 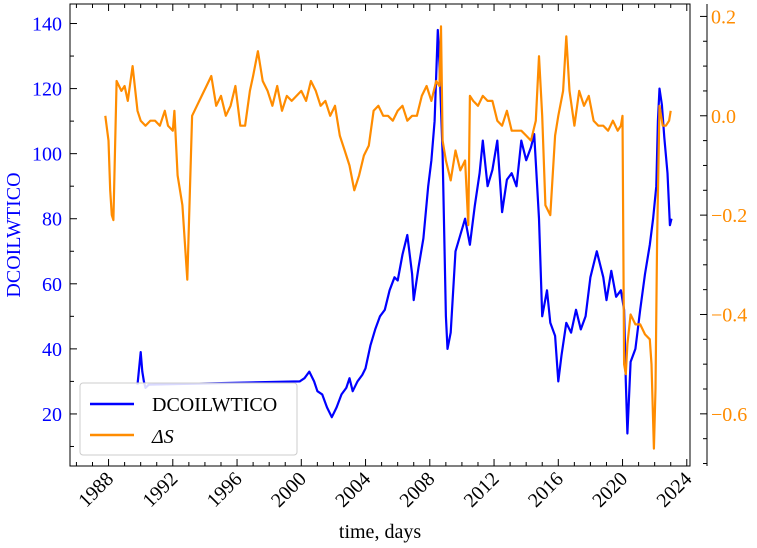 What do you see at coordinates (380, 532) in the screenshot?
I see `x-axis-label: time, days` at bounding box center [380, 532].